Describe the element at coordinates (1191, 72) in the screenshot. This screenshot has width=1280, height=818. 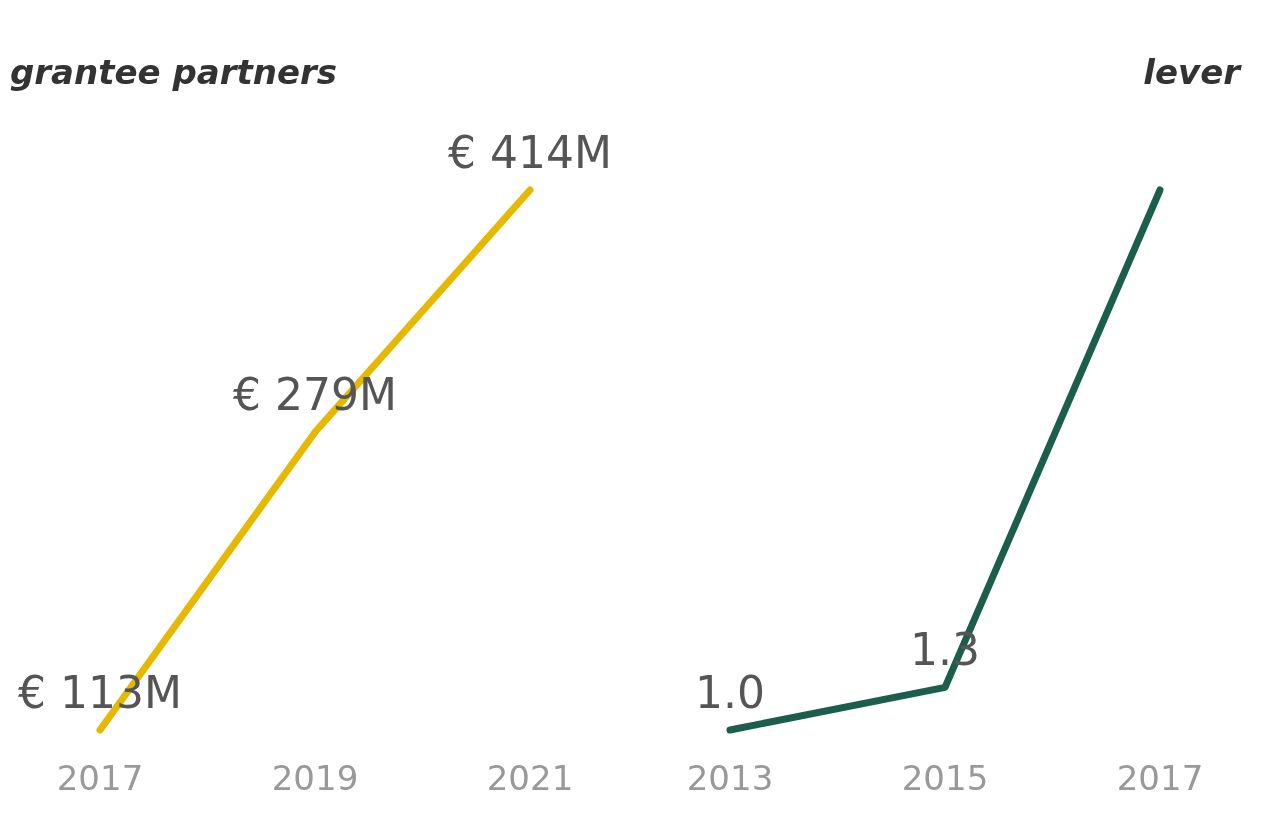
I see `chart-title: lever` at that location.